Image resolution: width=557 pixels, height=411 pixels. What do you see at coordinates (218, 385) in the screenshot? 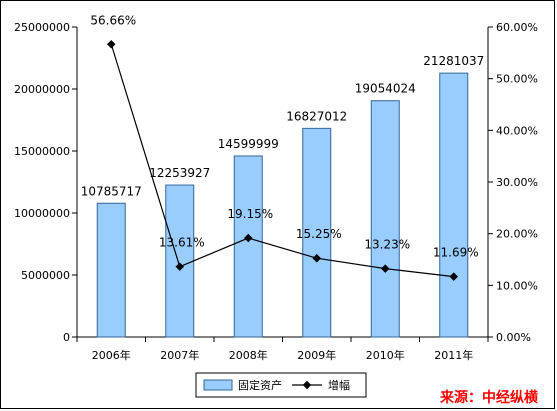
I see `legend-bar-swatch` at bounding box center [218, 385].